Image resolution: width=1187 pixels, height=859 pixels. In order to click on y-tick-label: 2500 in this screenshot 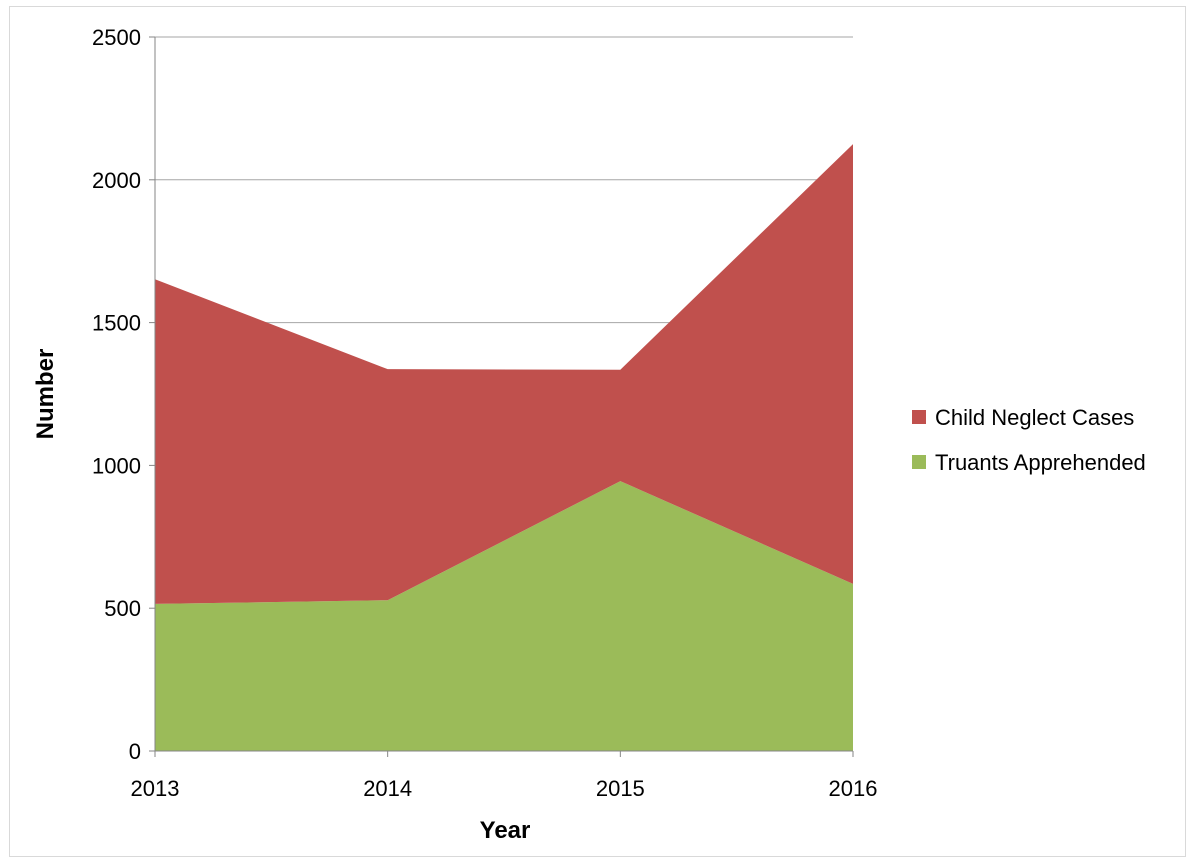, I will do `click(116, 37)`.